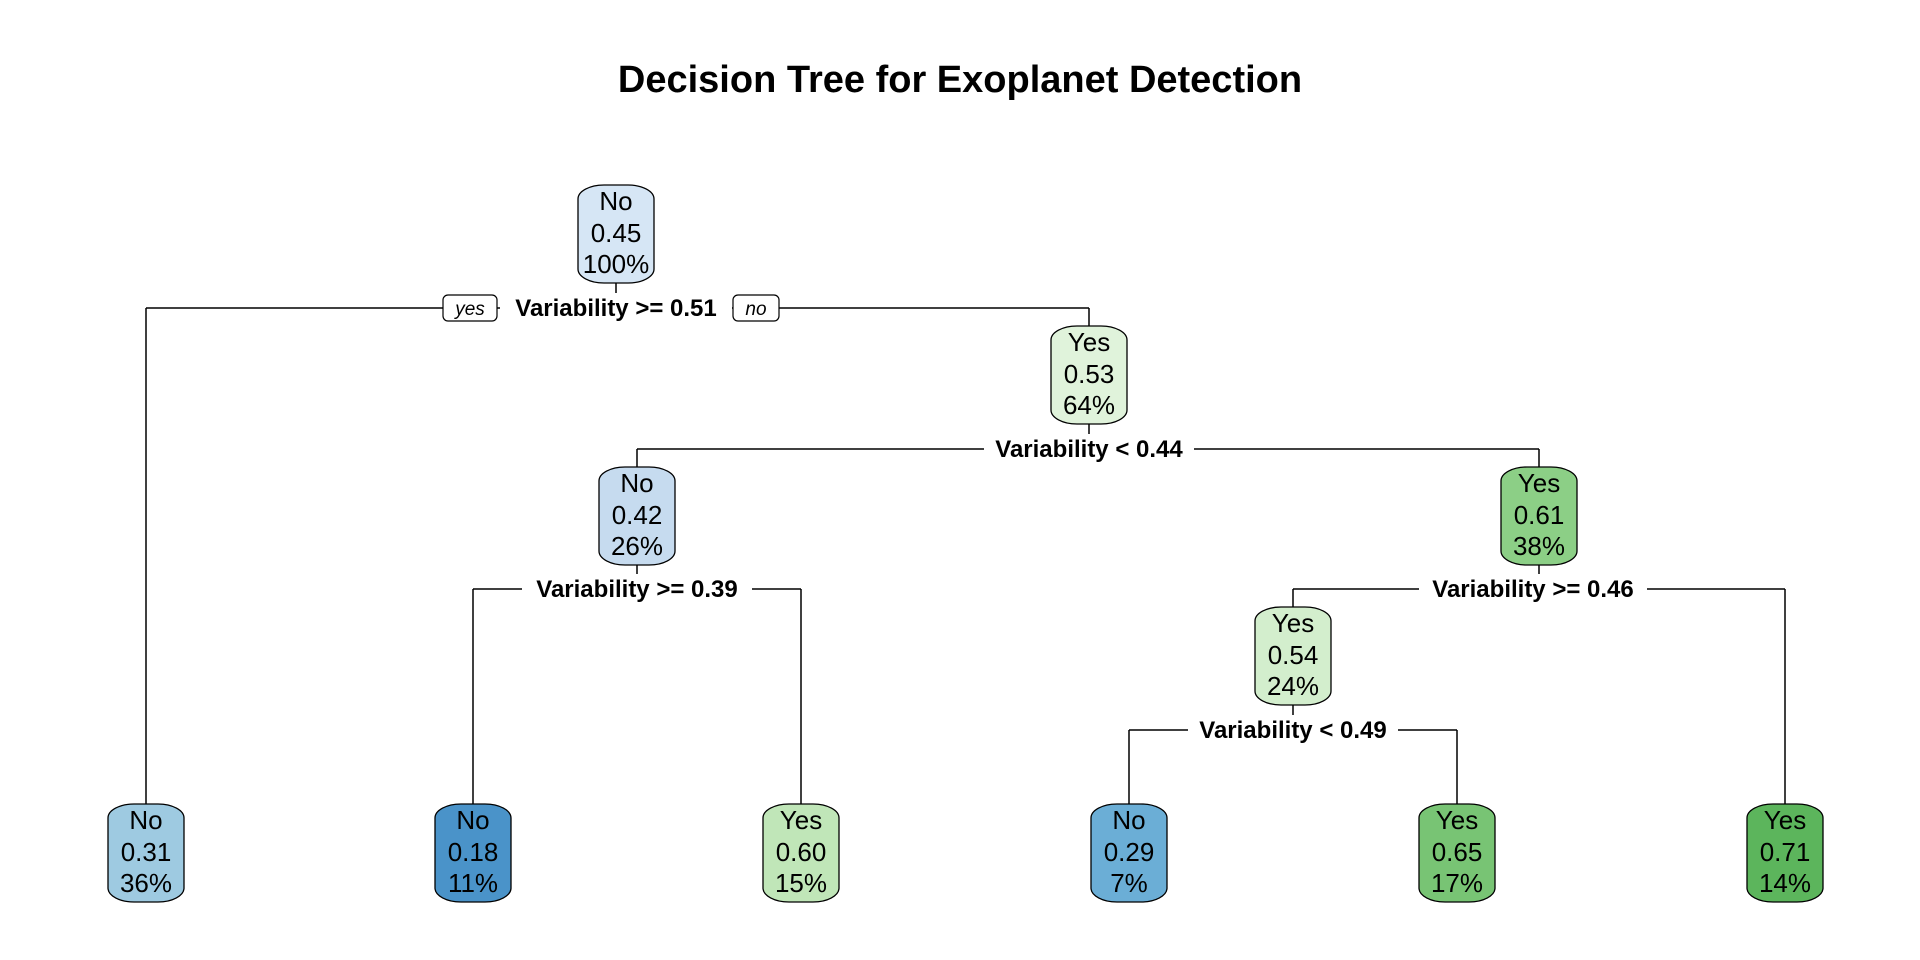 This screenshot has width=1920, height=960. I want to click on no-tag-box, so click(756, 308).